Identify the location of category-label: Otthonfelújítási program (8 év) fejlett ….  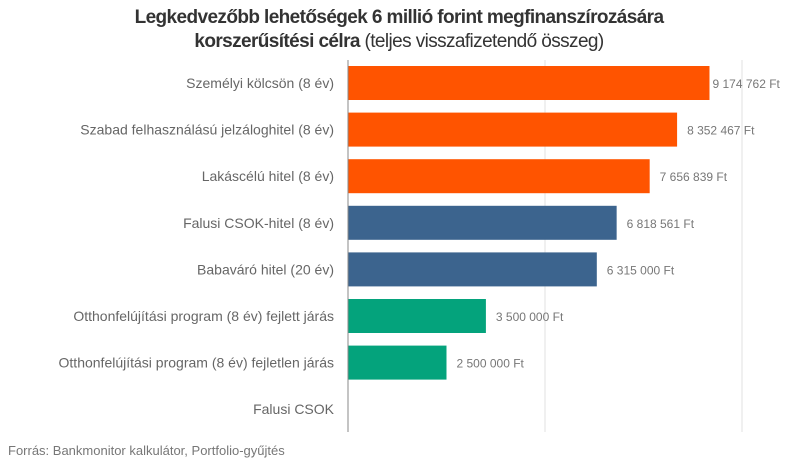
(203, 316).